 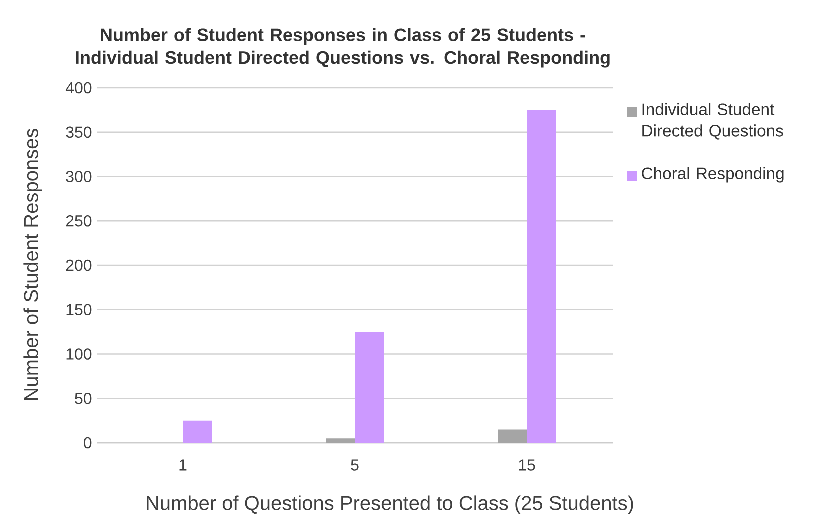 What do you see at coordinates (713, 121) in the screenshot?
I see `legend-label: Individual Student Directed Questions` at bounding box center [713, 121].